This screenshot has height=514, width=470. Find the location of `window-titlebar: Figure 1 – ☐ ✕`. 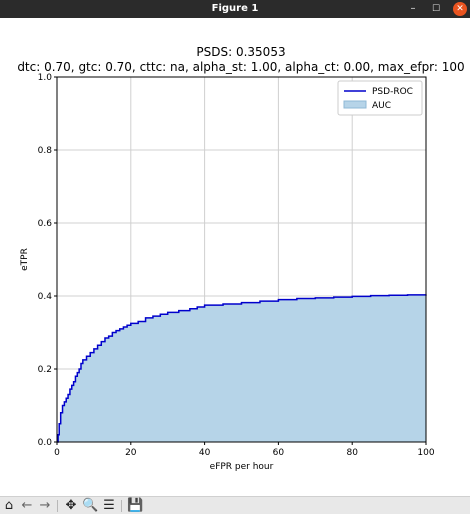

window-titlebar: Figure 1 – ☐ ✕ is located at coordinates (235, 9).